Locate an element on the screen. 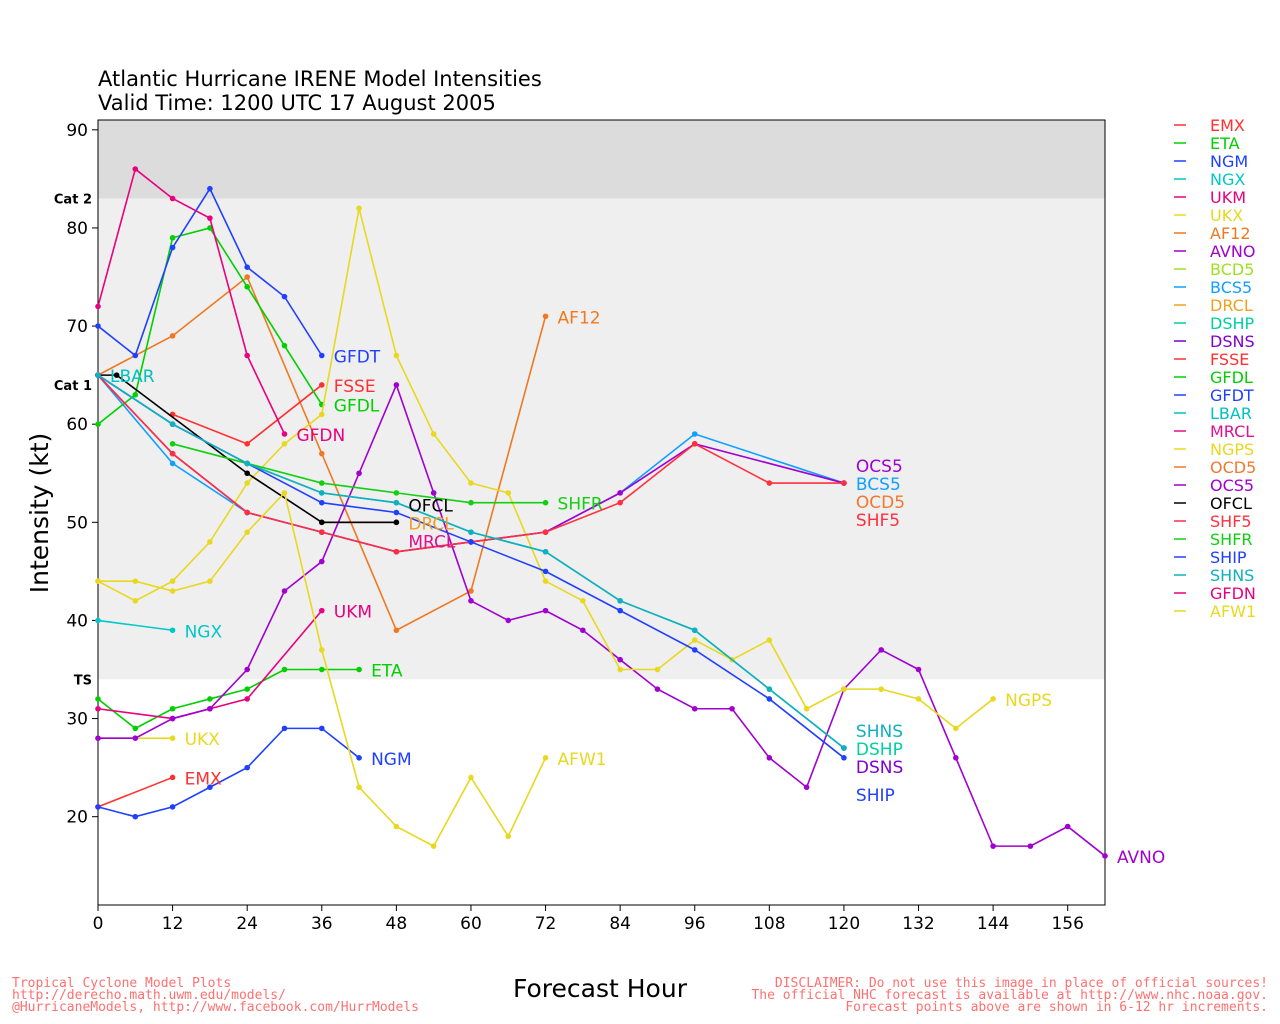  series-line-ngx is located at coordinates (135, 625).